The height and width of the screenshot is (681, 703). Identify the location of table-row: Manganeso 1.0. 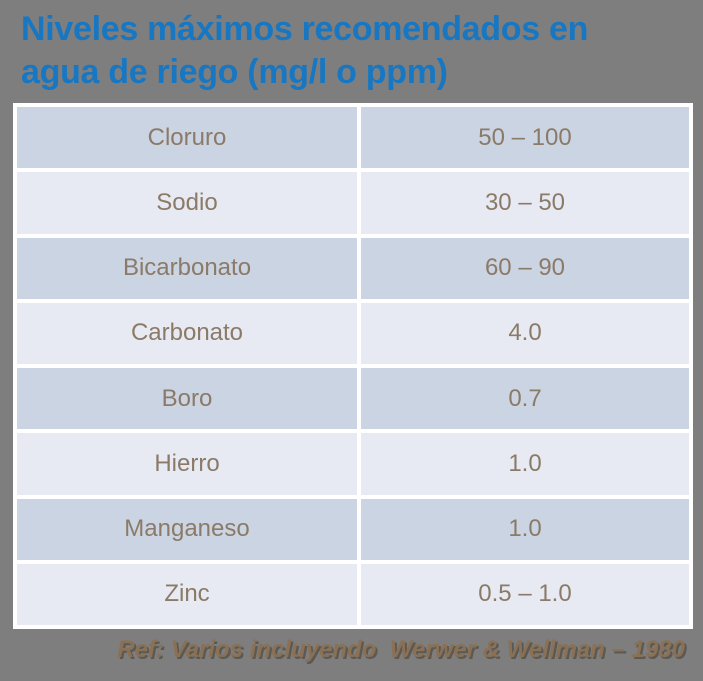
(353, 529).